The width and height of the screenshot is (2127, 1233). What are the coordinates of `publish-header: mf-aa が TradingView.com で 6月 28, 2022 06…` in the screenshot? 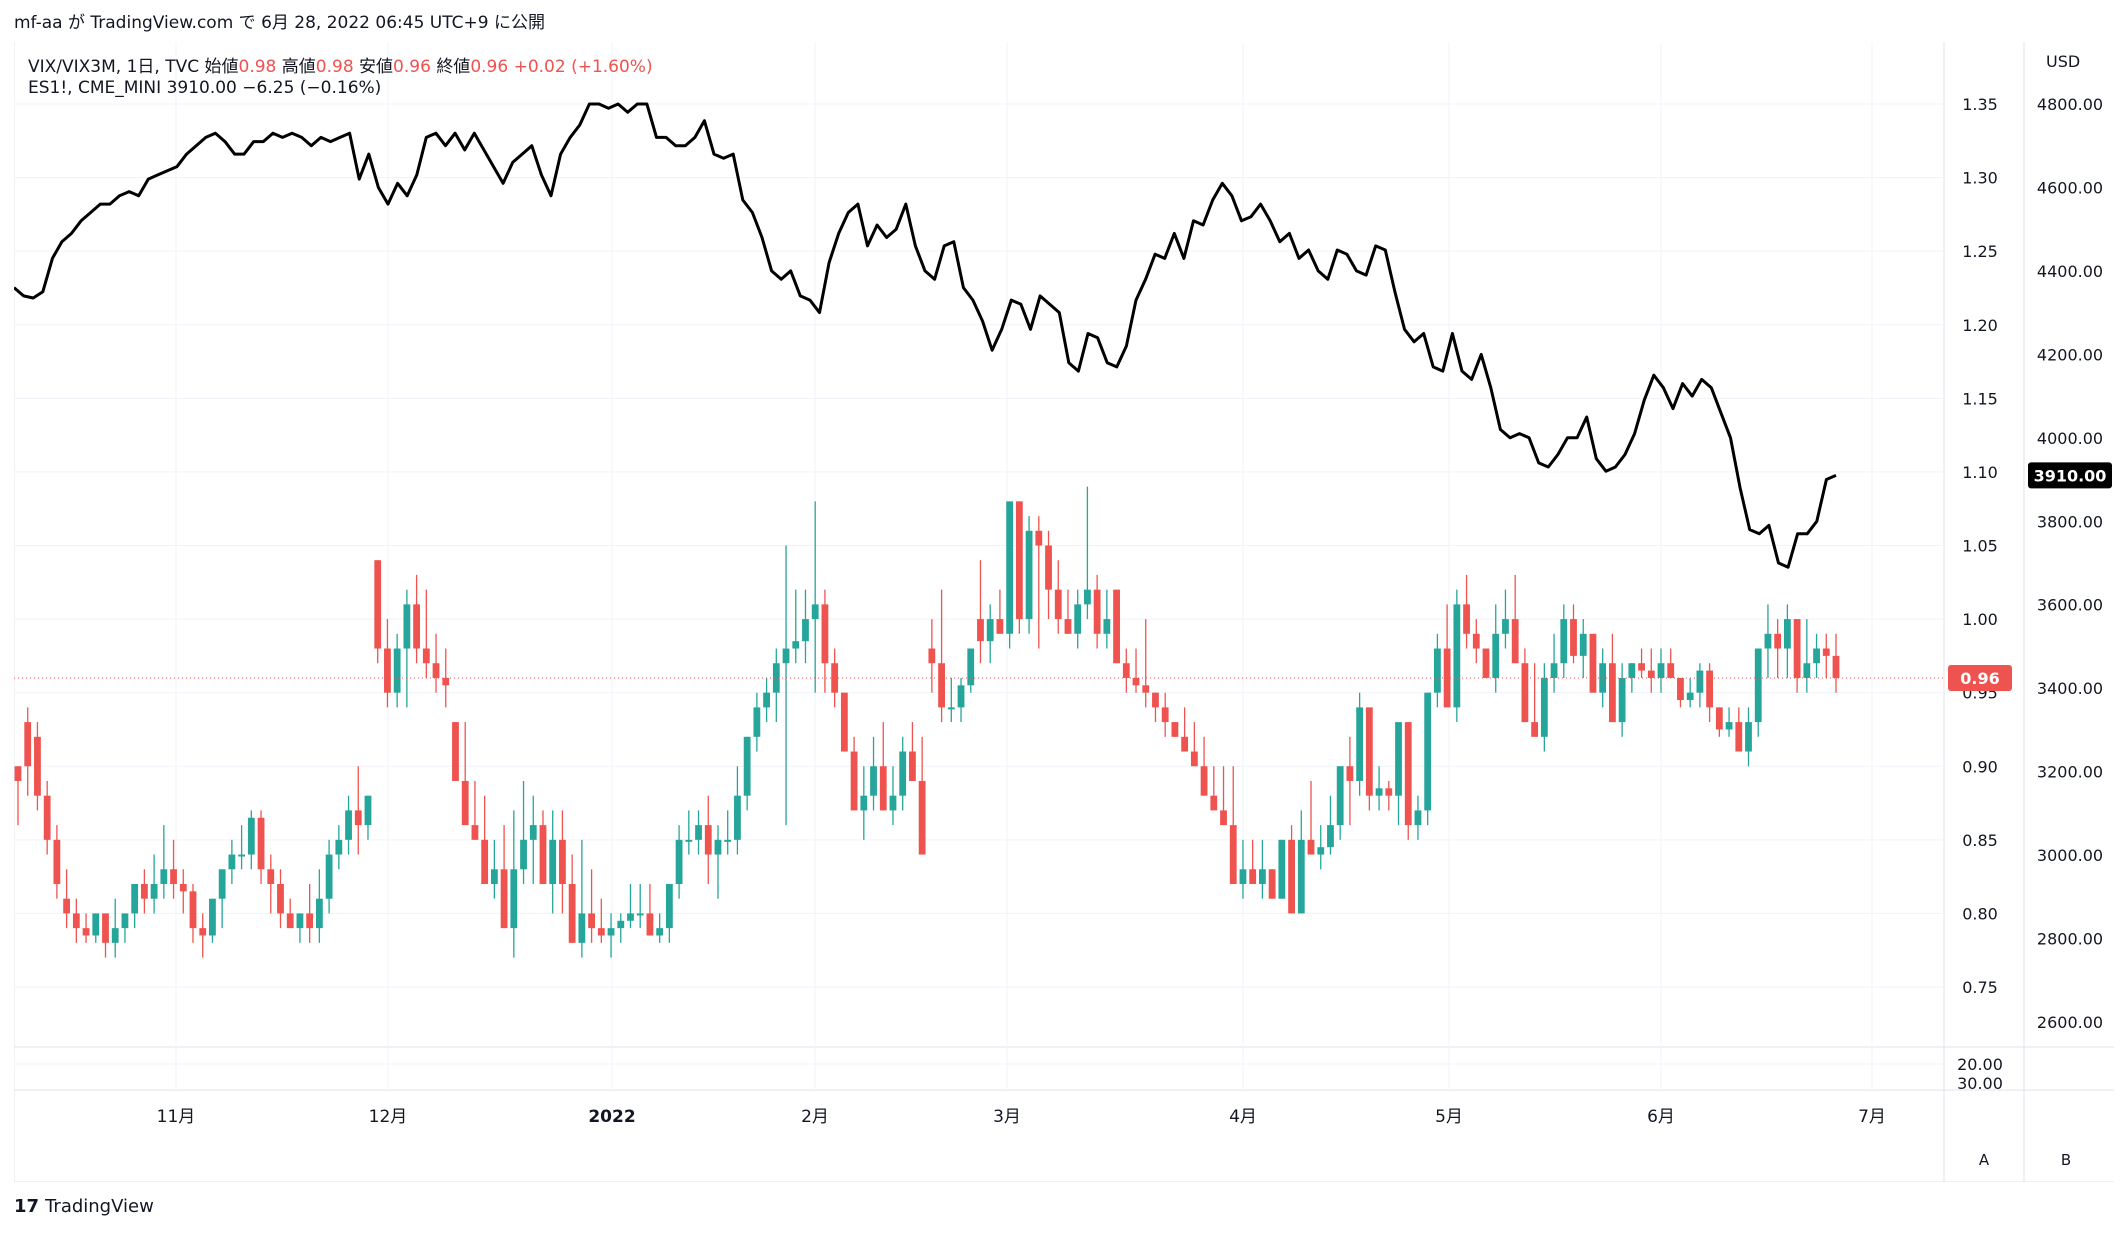 It's located at (279, 23).